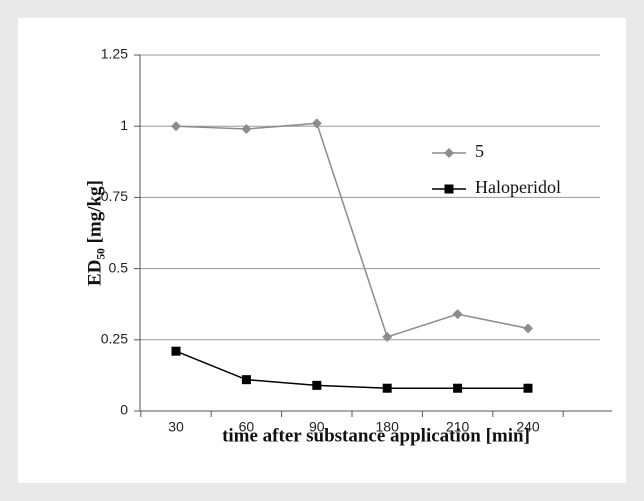  Describe the element at coordinates (94, 233) in the screenshot. I see `y-axis-title: ED₅₀ [mg/kg]` at that location.